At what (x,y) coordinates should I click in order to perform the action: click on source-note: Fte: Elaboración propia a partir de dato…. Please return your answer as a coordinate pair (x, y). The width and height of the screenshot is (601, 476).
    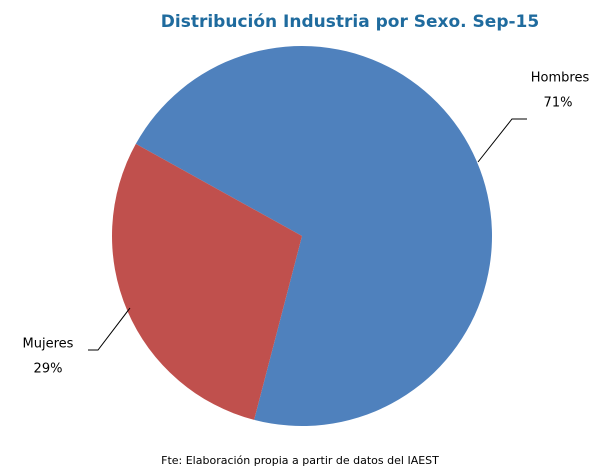
    Looking at the image, I should click on (300, 460).